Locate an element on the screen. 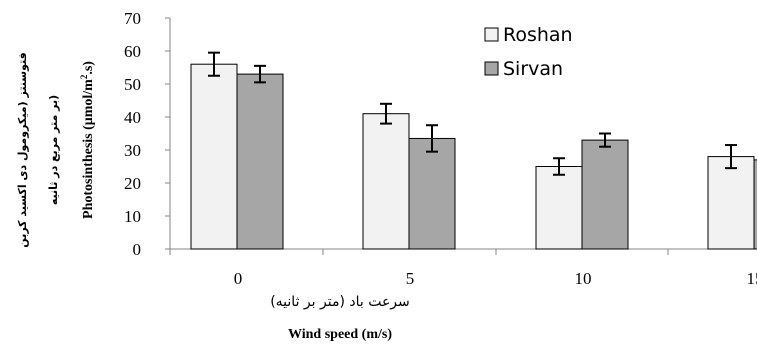  legend-item-roshan: Roshan is located at coordinates (528, 35).